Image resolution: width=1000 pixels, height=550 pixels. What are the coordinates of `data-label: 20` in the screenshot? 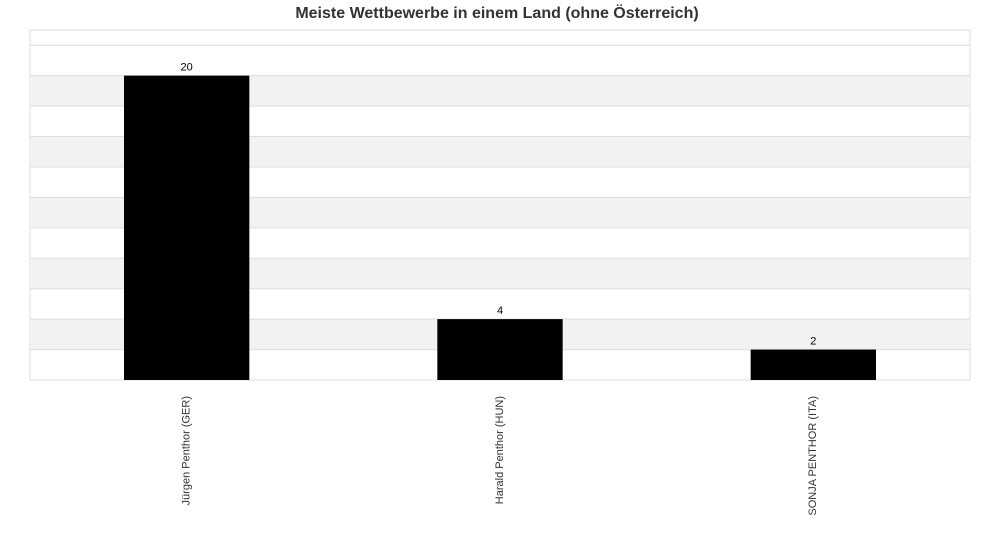 It's located at (187, 68).